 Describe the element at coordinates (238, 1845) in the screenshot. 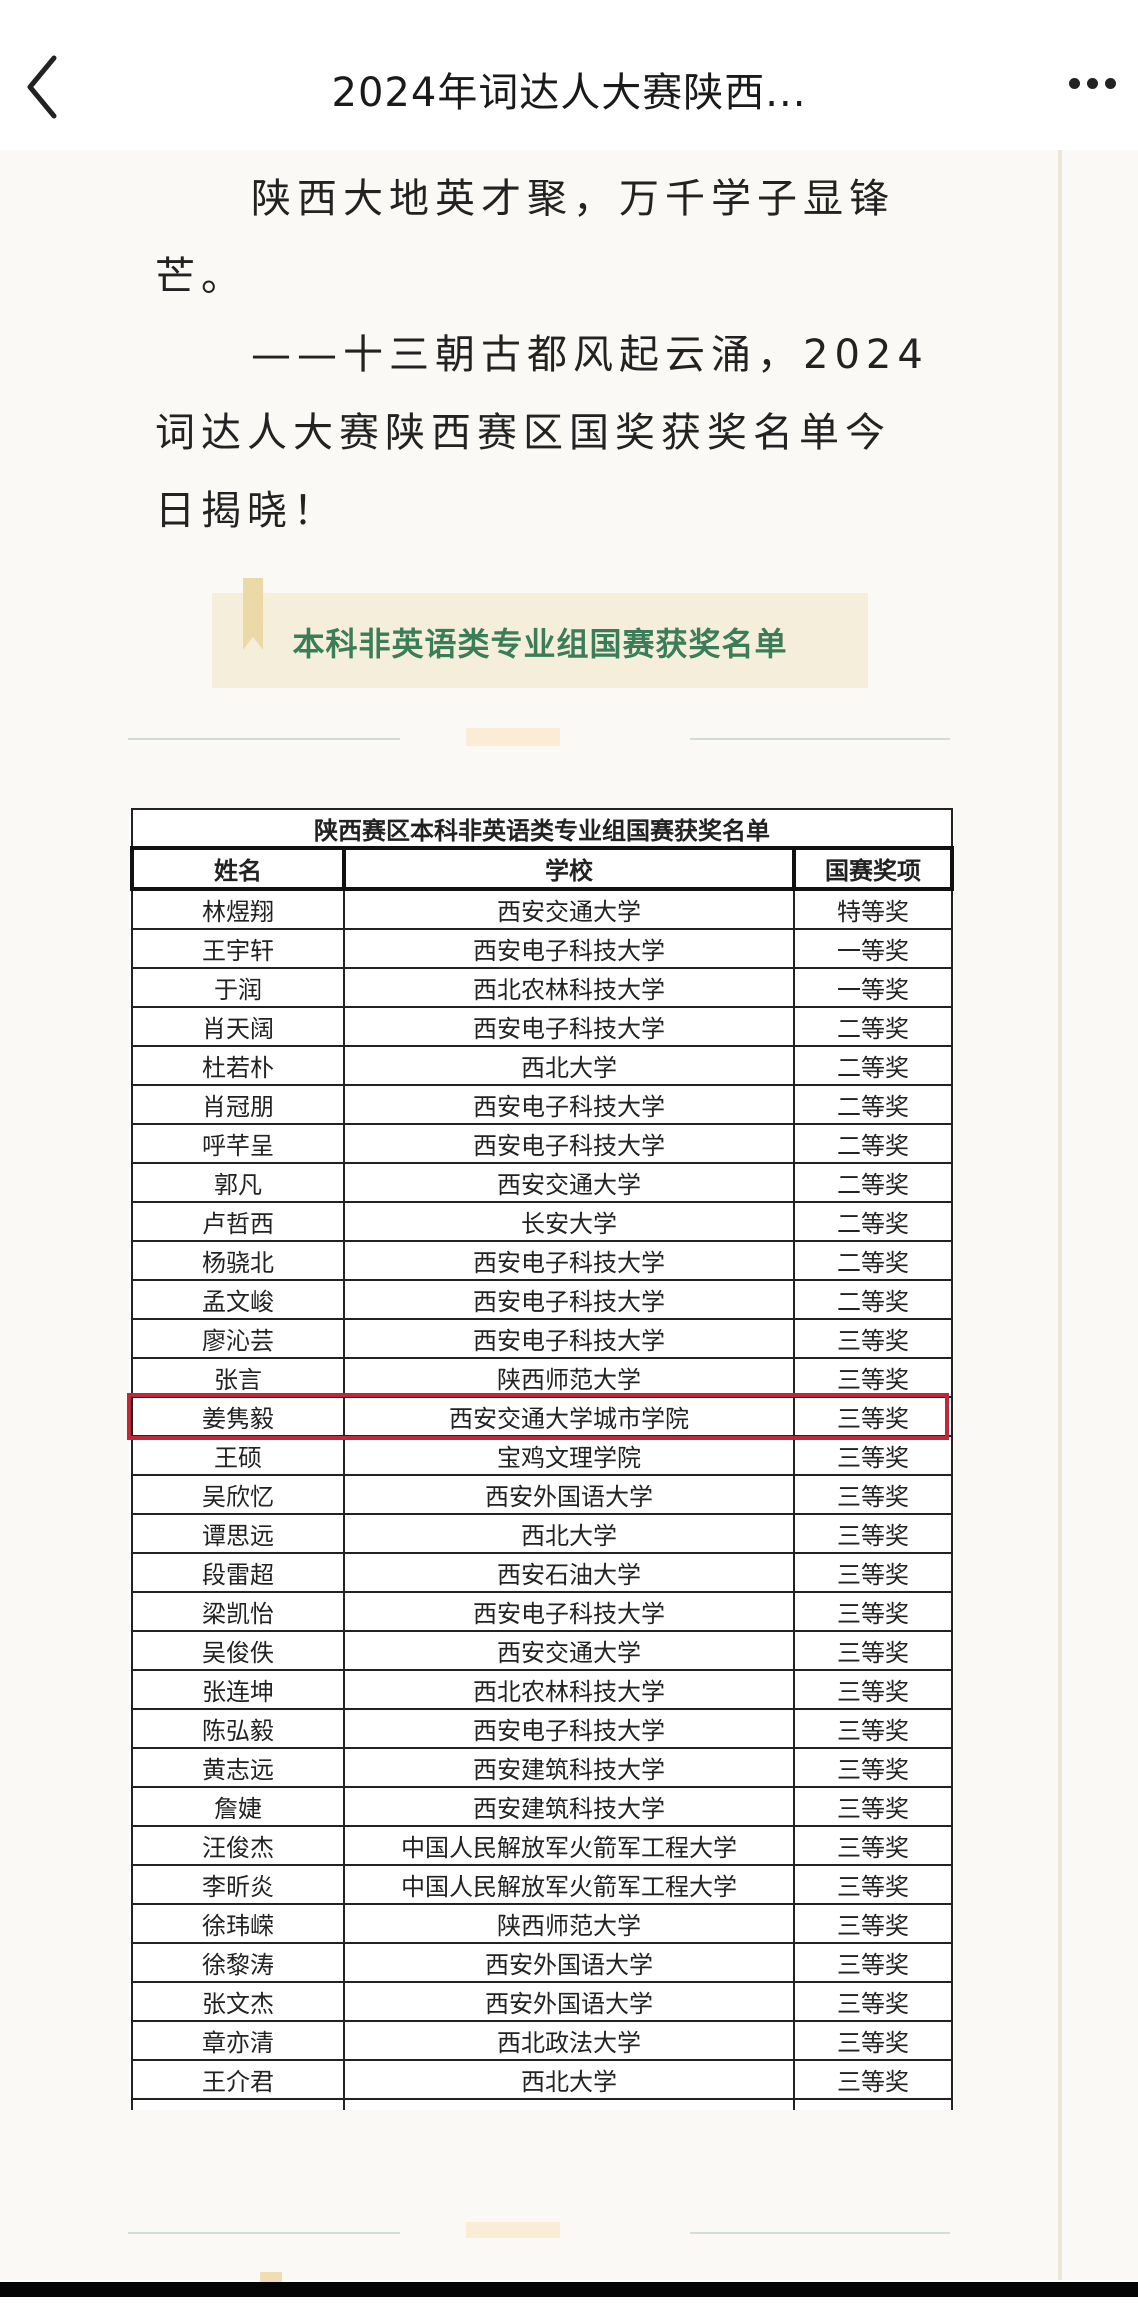

I see `name-cell: 汪俊杰` at that location.